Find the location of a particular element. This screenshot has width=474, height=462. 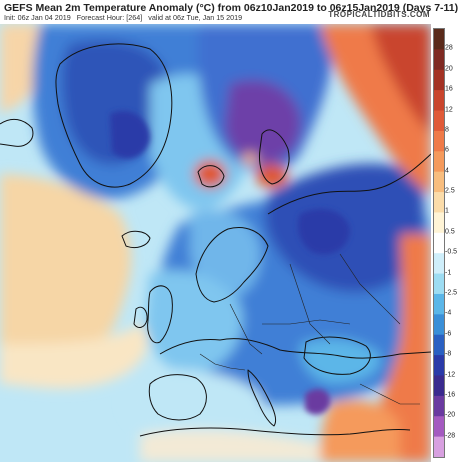

color-scale-tick-label: -20 is located at coordinates (450, 415).